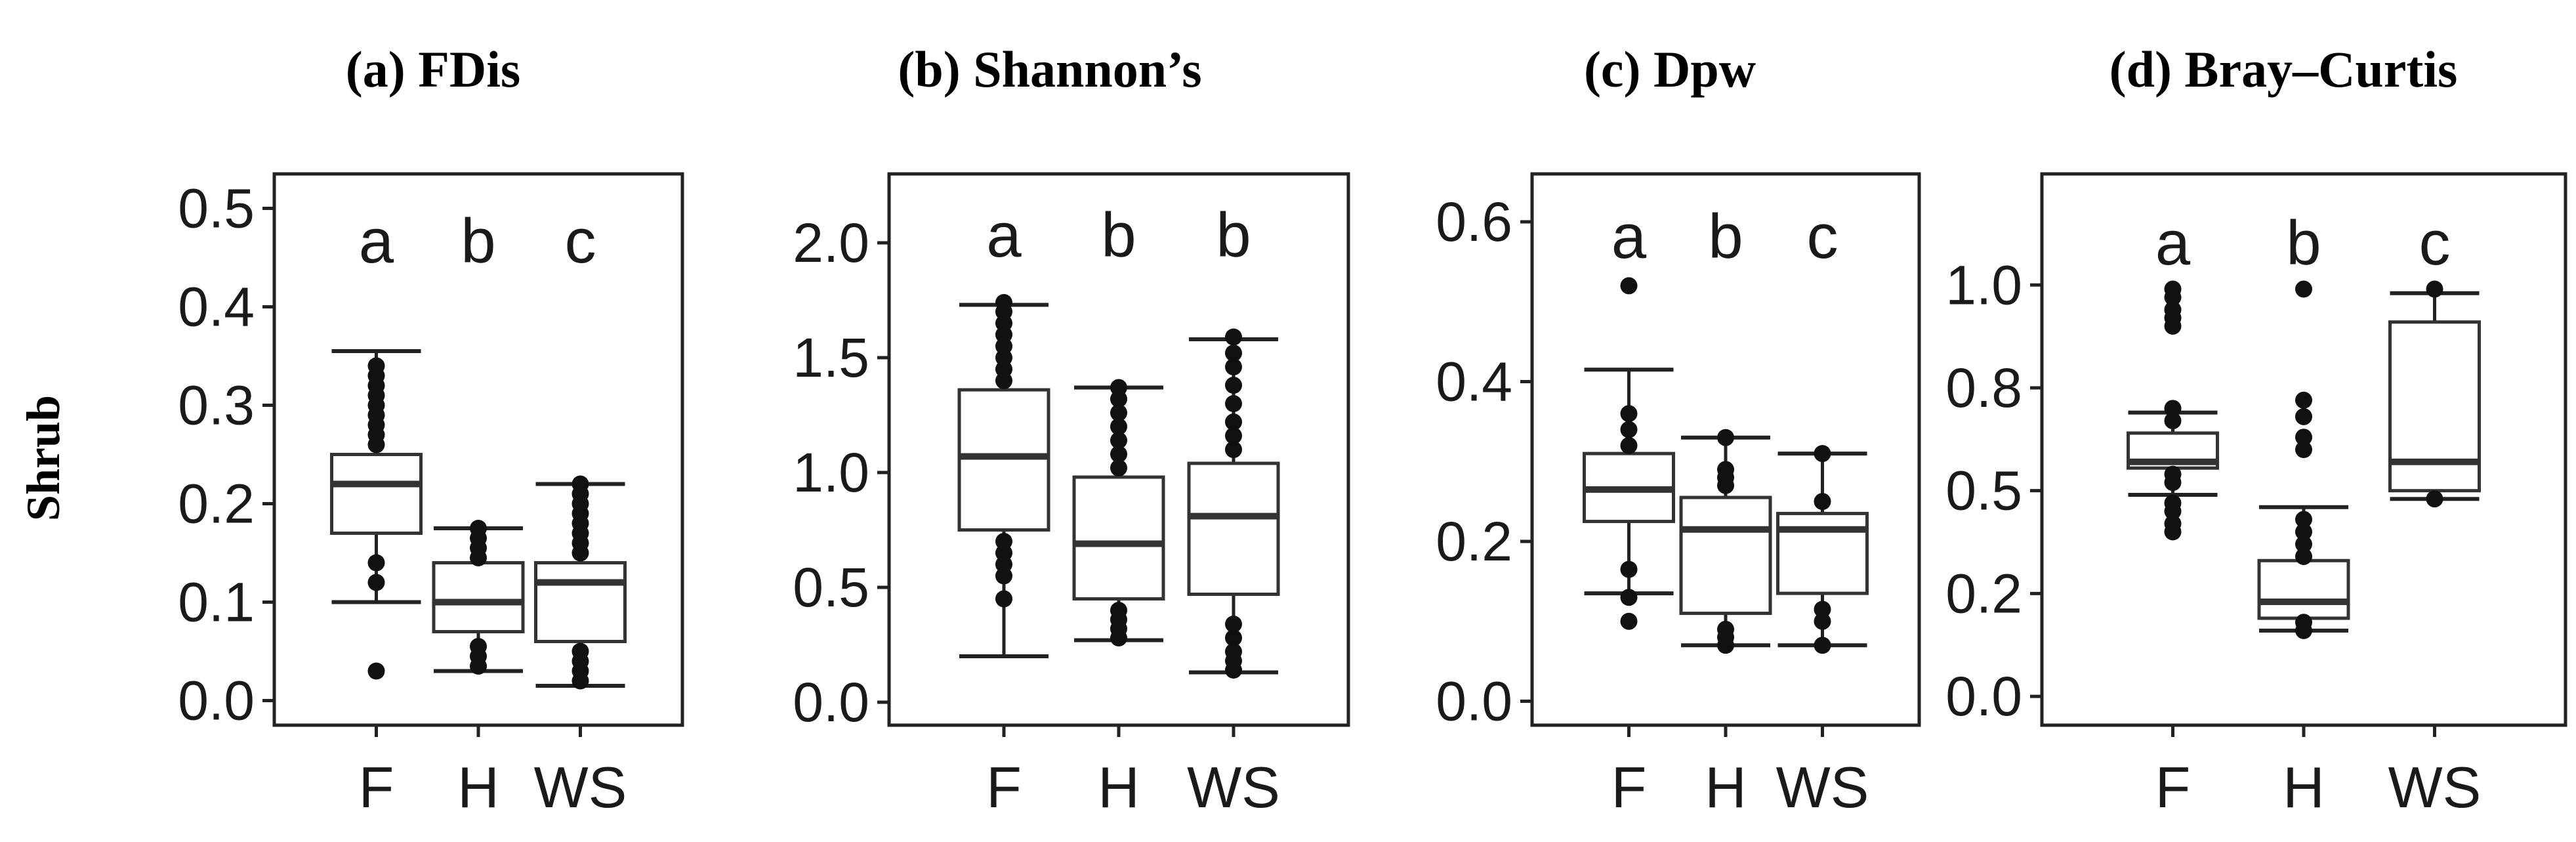 This screenshot has width=2576, height=842. Describe the element at coordinates (43, 458) in the screenshot. I see `row-label: Shrub` at that location.